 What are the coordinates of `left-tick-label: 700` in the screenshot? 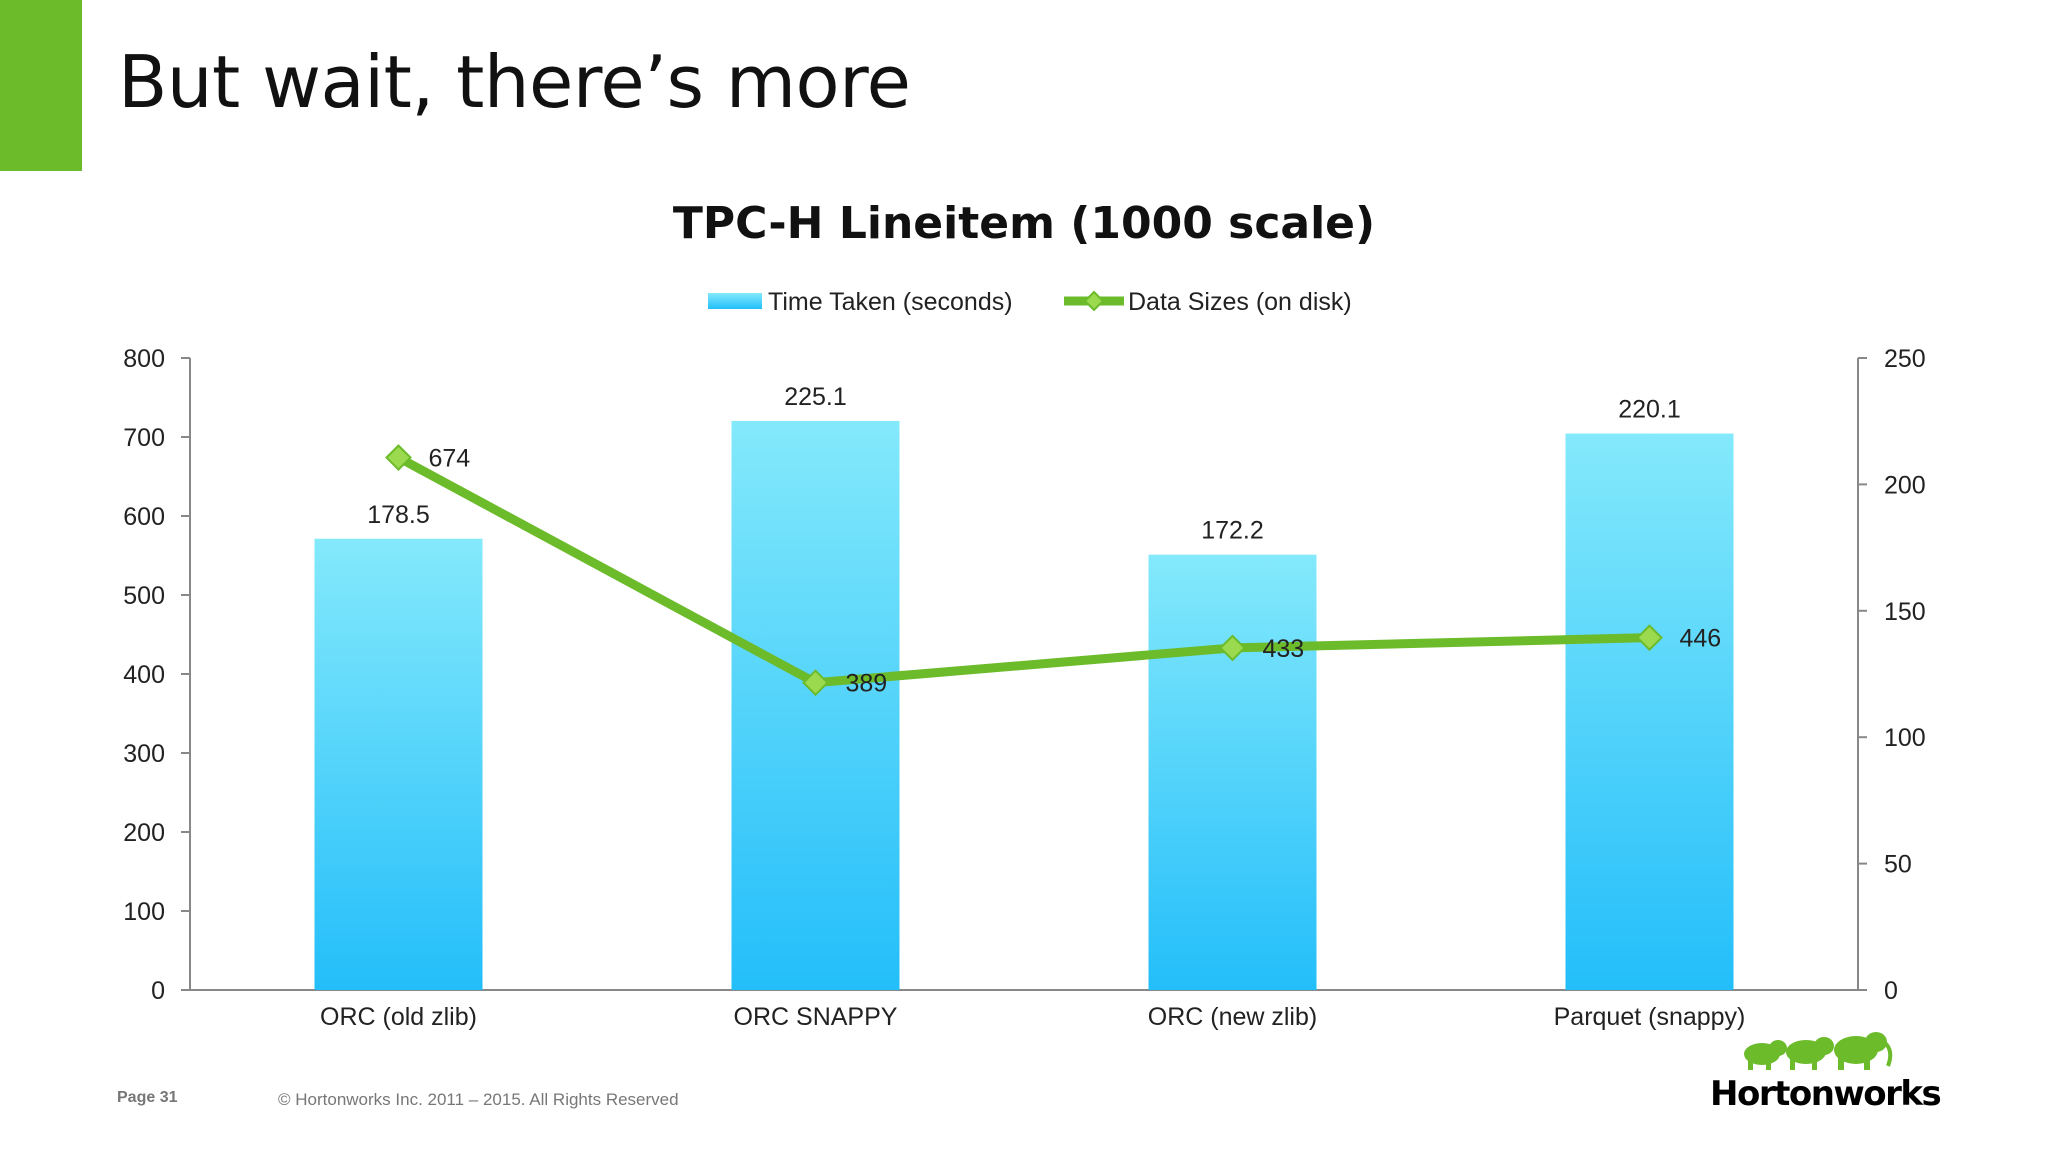 It's located at (144, 438).